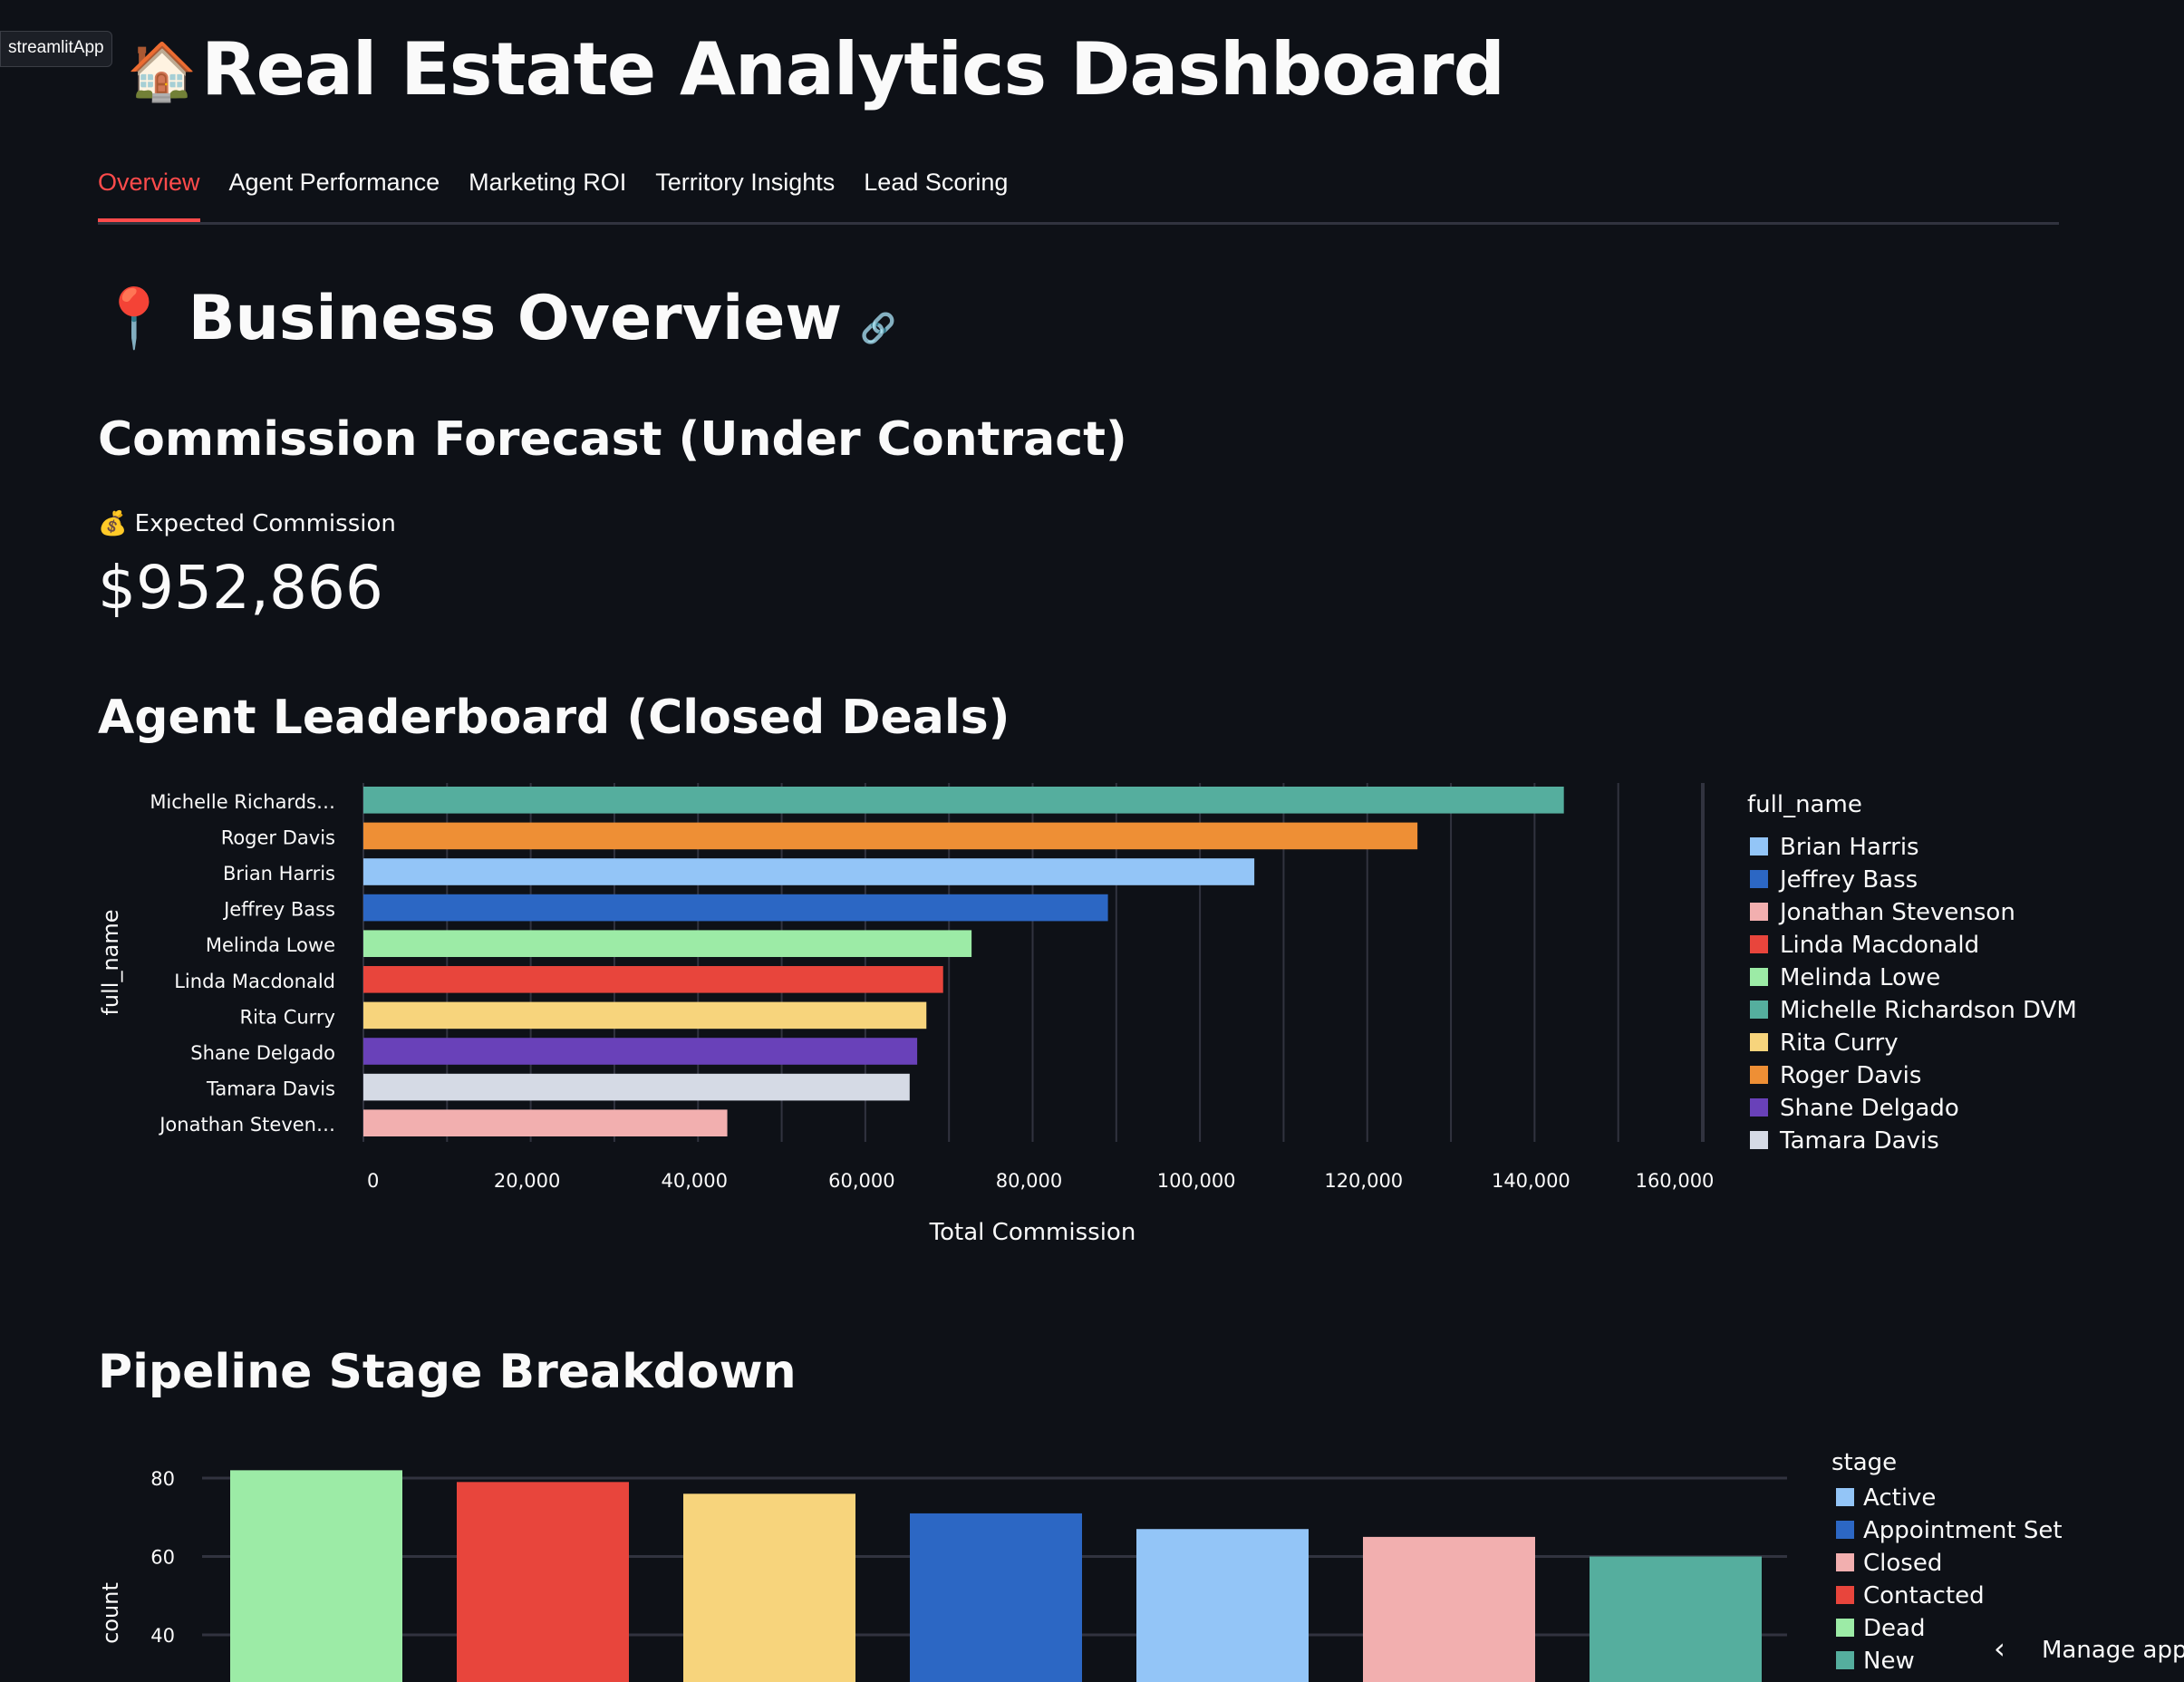  Describe the element at coordinates (1924, 1596) in the screenshot. I see `legend-item: Contacted` at that location.